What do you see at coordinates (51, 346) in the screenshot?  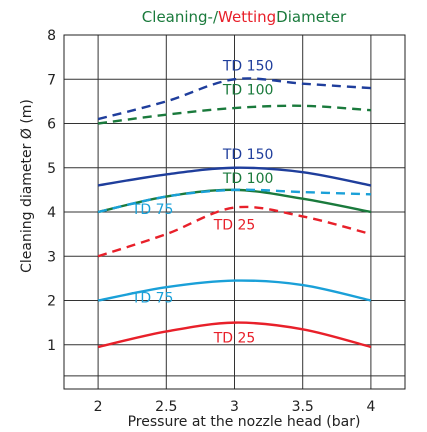 I see `y-tick-label: 1` at bounding box center [51, 346].